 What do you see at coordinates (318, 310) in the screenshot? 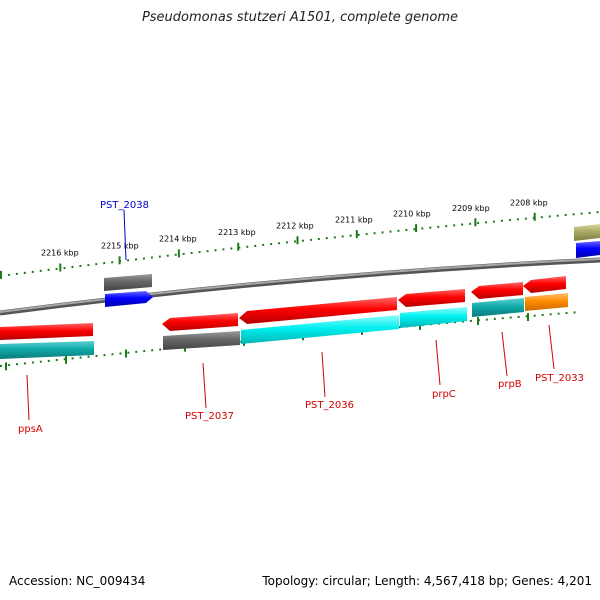
I see `gene-pst-2036-red` at bounding box center [318, 310].